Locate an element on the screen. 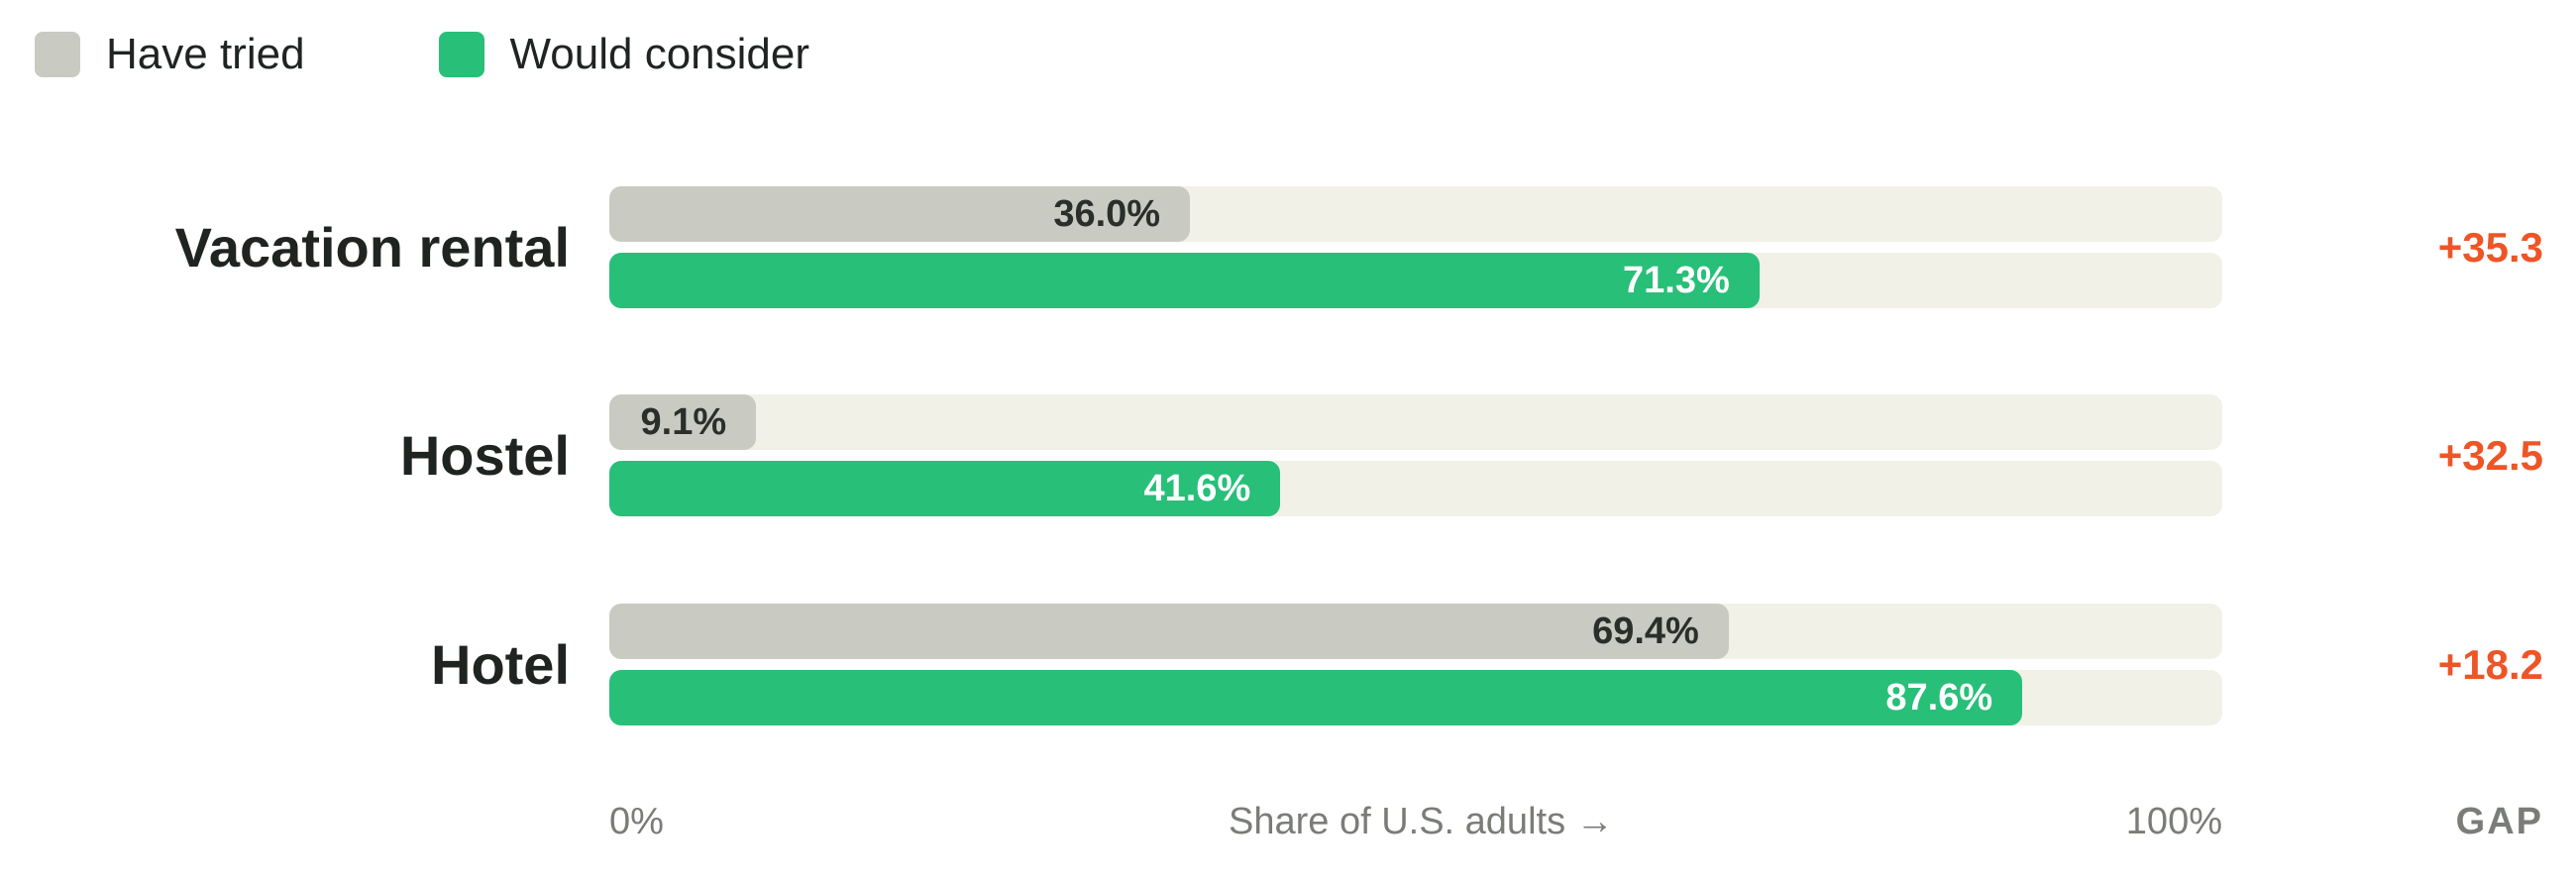 The height and width of the screenshot is (888, 2576). category-label: Vacation rental is located at coordinates (372, 246).